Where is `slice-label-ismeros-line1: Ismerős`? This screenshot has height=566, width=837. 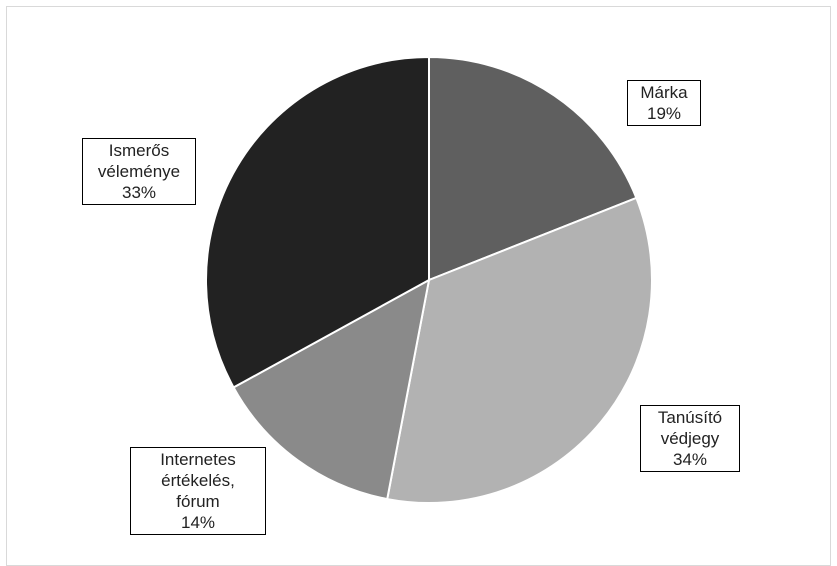
slice-label-ismeros-line1: Ismerős is located at coordinates (139, 150).